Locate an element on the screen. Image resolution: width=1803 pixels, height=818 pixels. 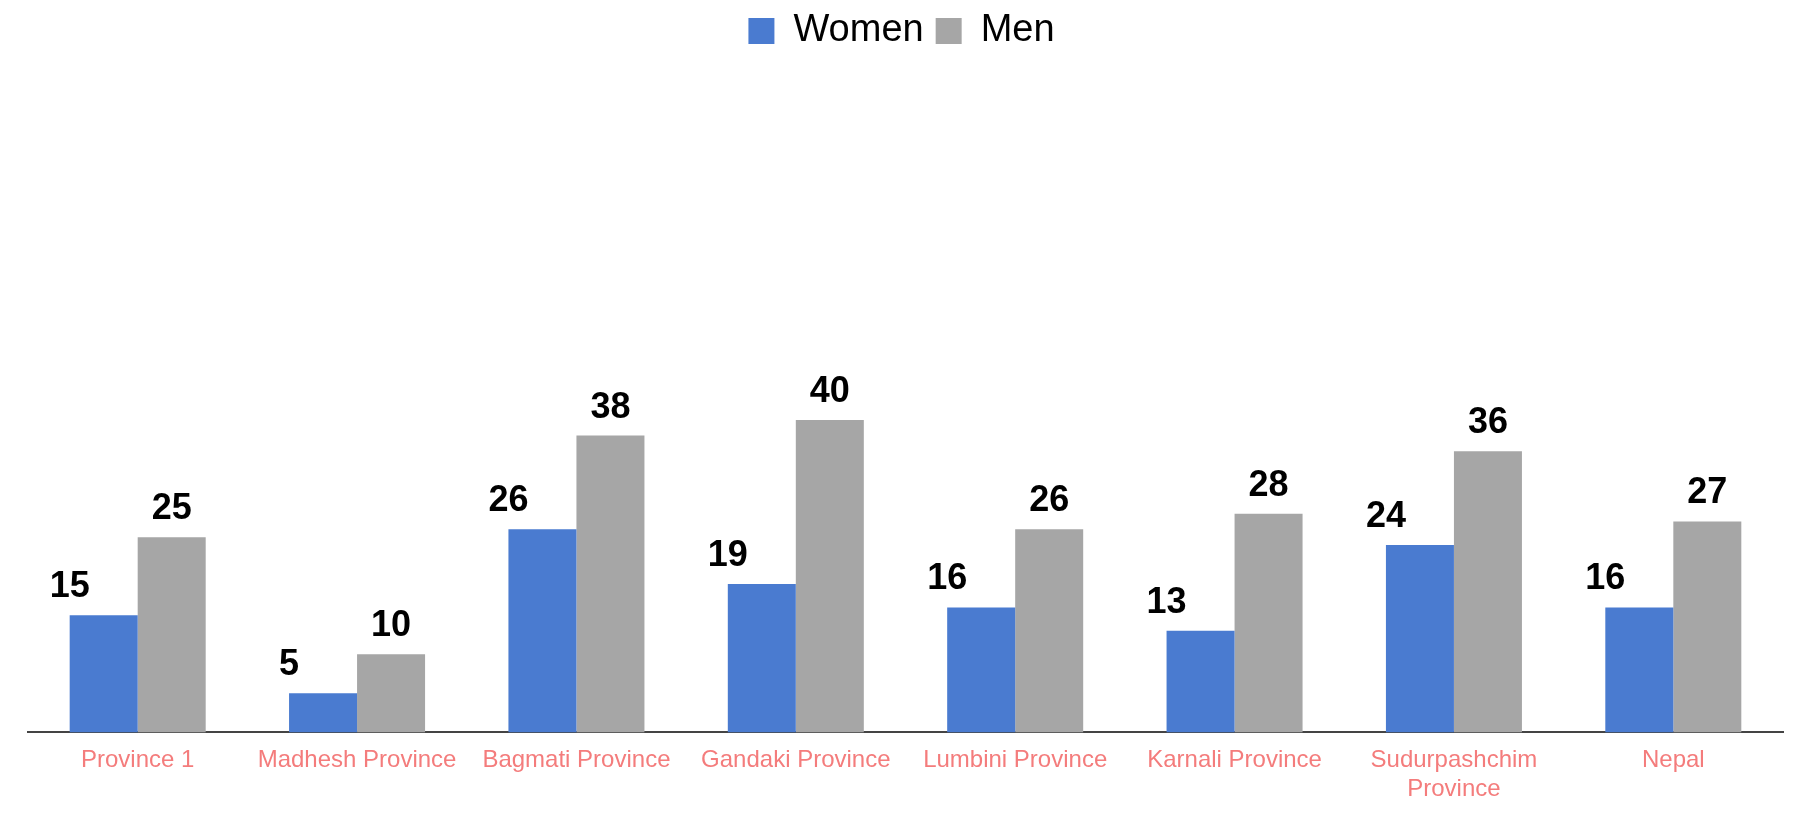
x-tick-label: Province 1 is located at coordinates (137, 759).